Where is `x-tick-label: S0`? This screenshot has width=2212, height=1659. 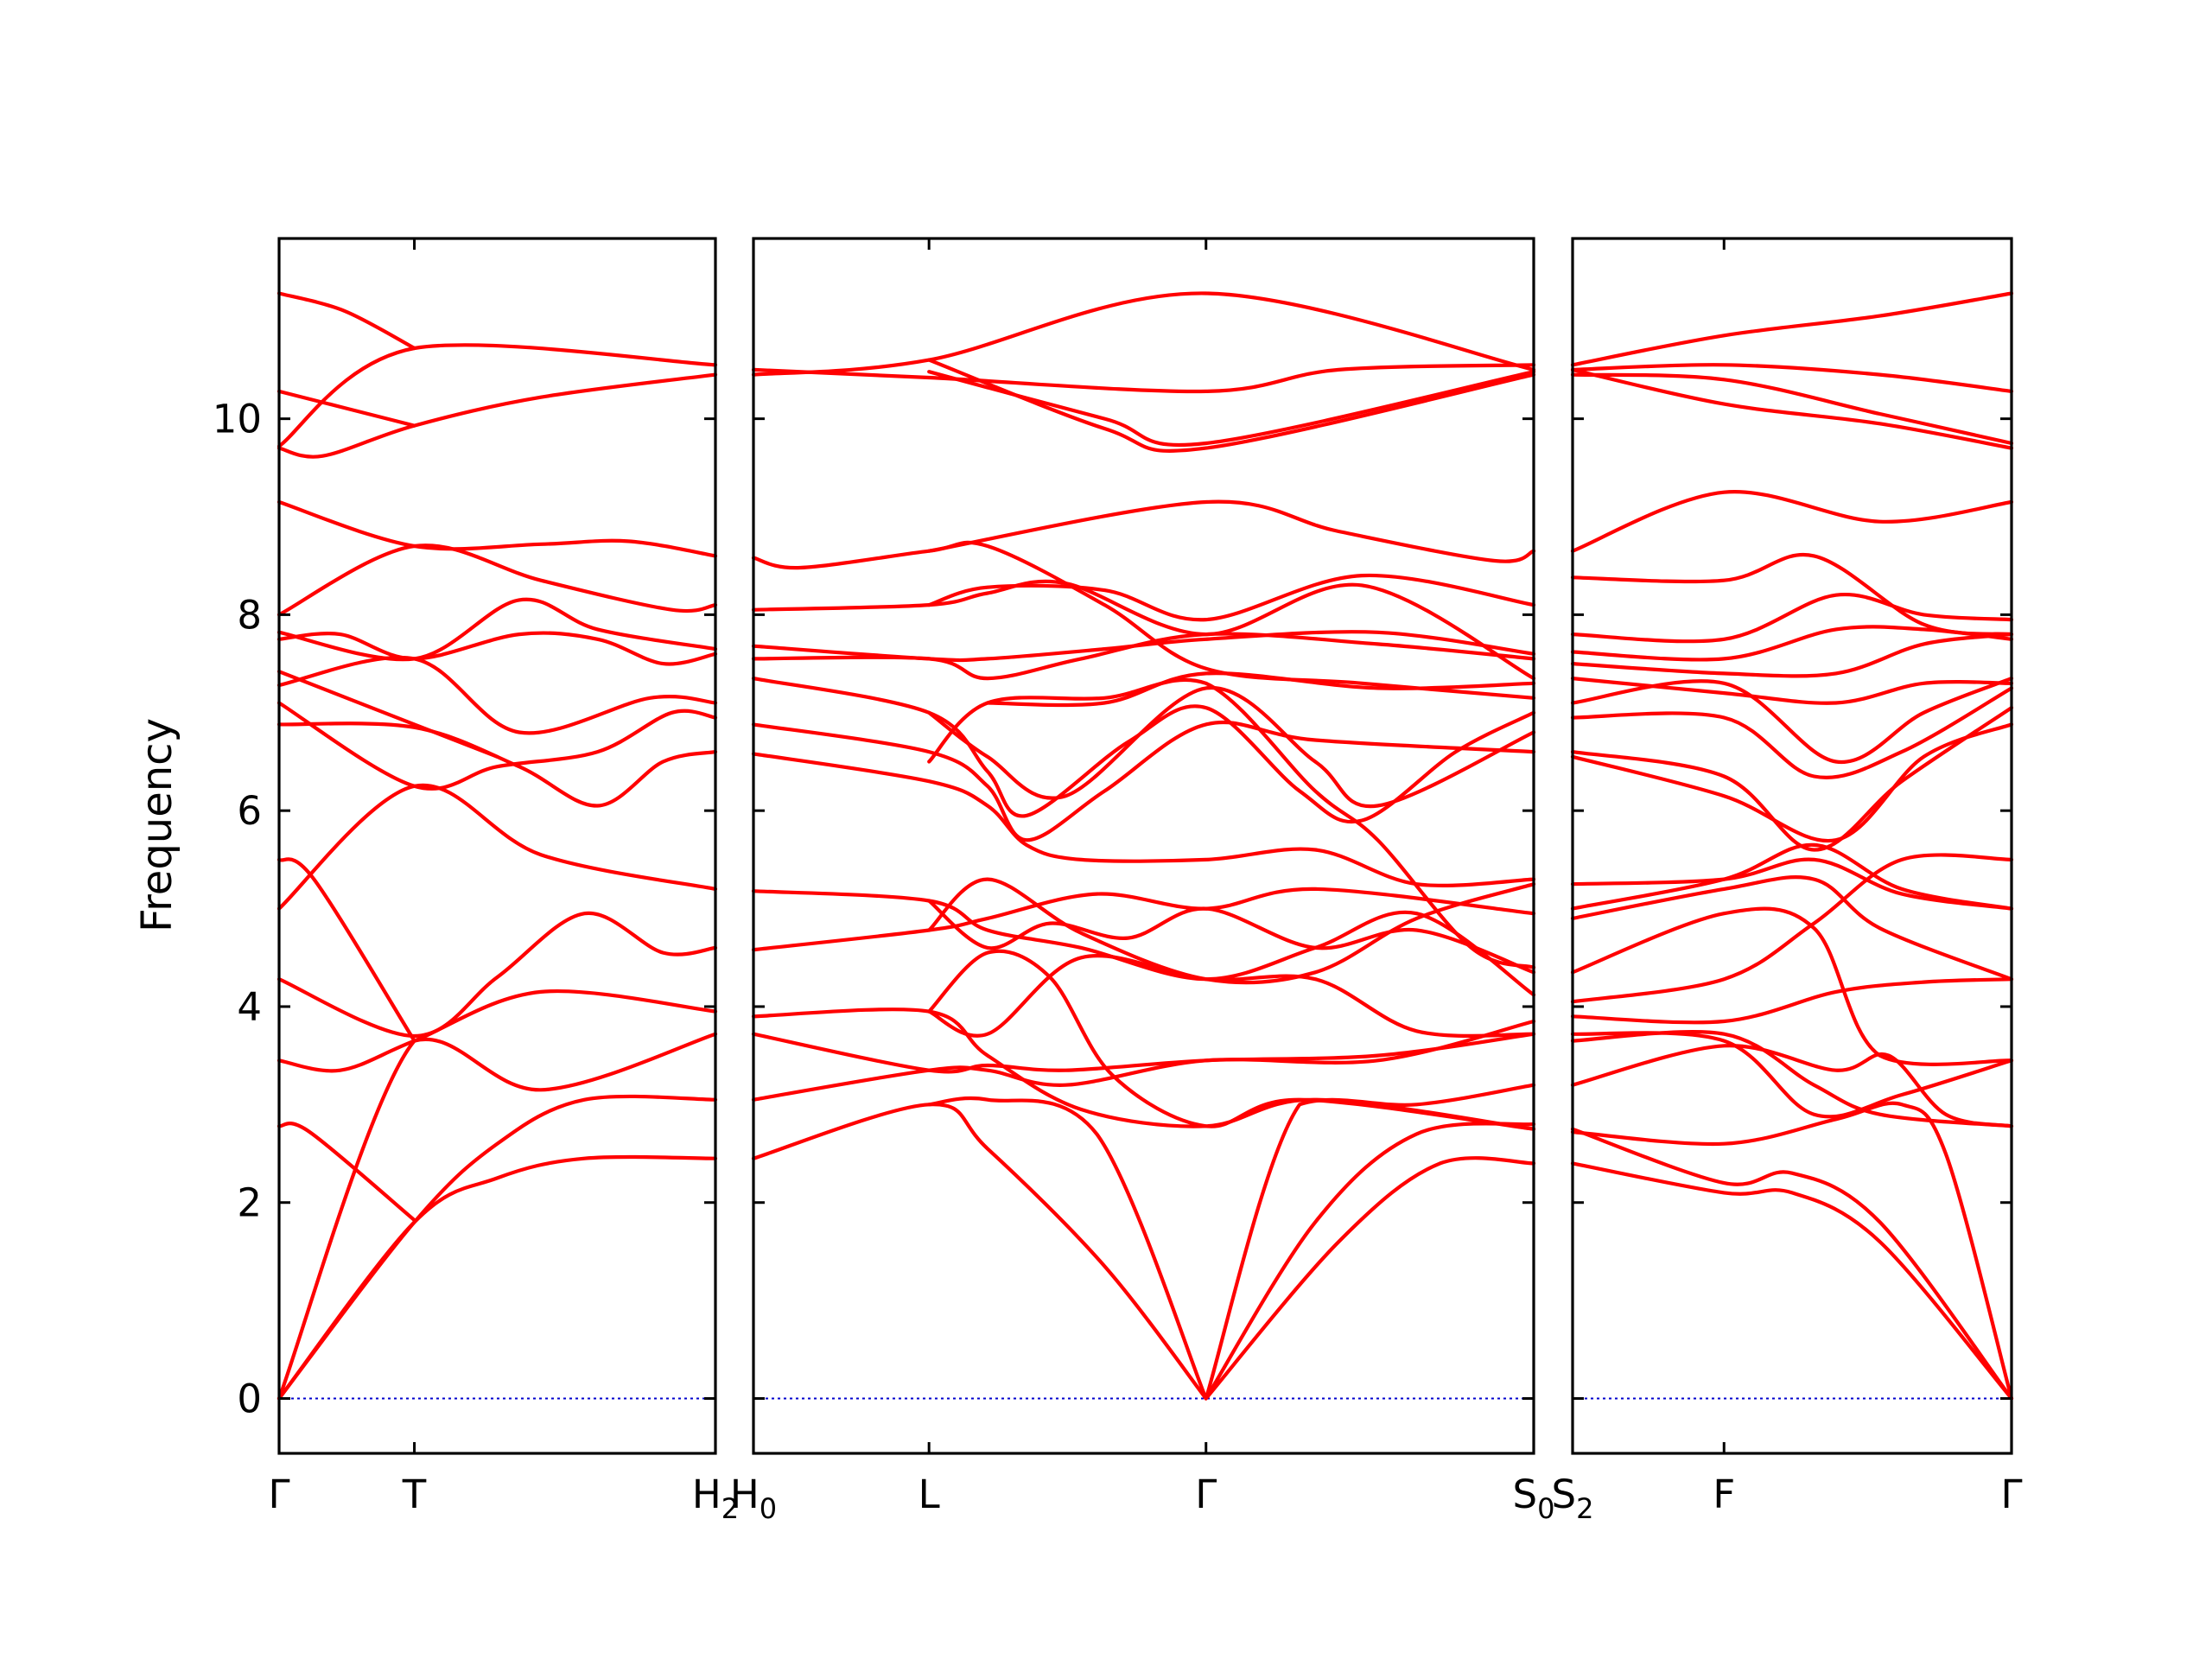 x-tick-label: S0 is located at coordinates (1534, 1498).